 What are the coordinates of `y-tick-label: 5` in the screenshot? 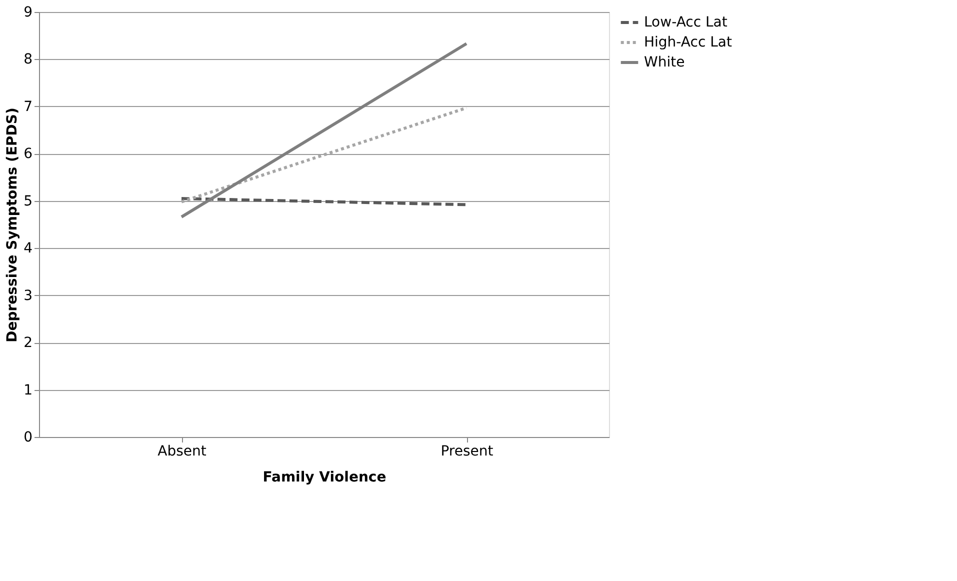 It's located at (28, 201).